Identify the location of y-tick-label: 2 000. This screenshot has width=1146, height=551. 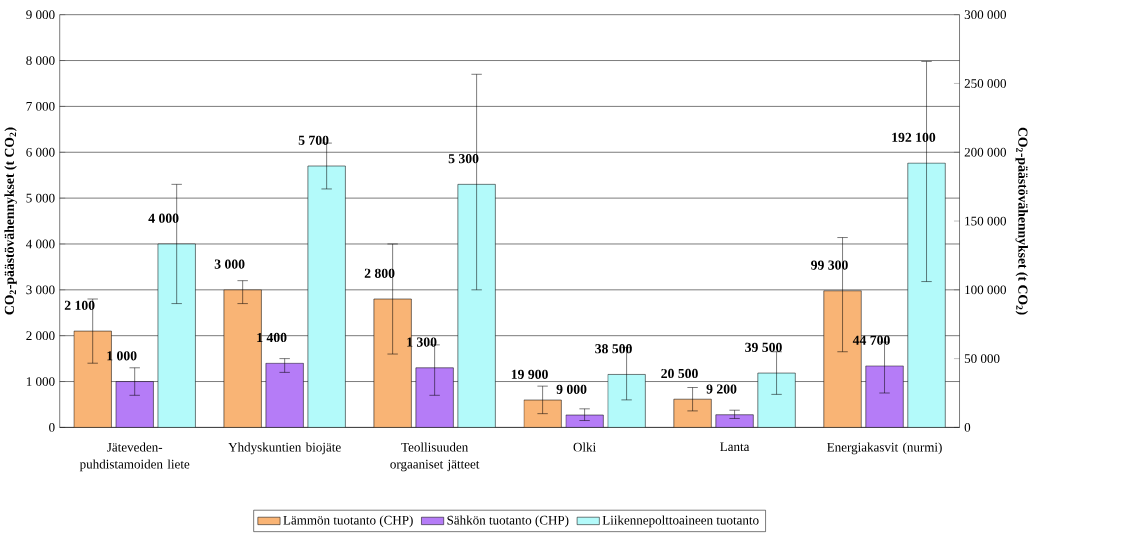
(40, 336).